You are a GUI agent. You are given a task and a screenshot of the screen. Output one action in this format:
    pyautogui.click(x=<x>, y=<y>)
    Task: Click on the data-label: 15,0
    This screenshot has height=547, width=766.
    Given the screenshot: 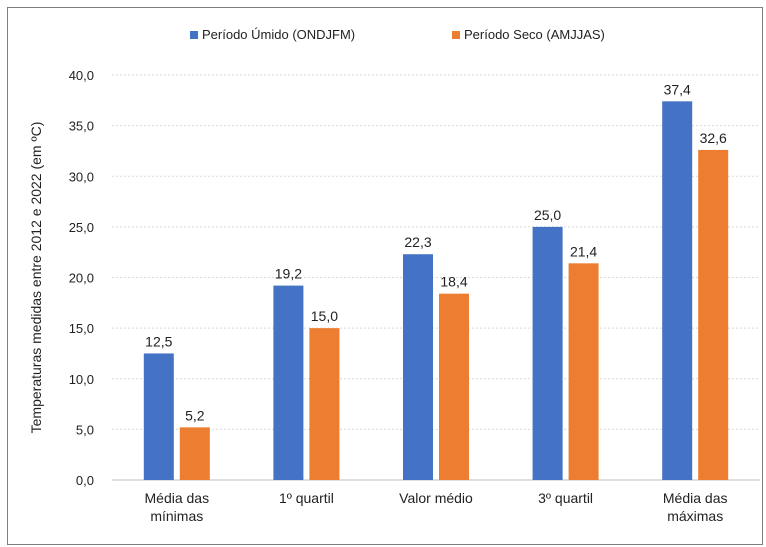 What is the action you would take?
    pyautogui.click(x=324, y=316)
    